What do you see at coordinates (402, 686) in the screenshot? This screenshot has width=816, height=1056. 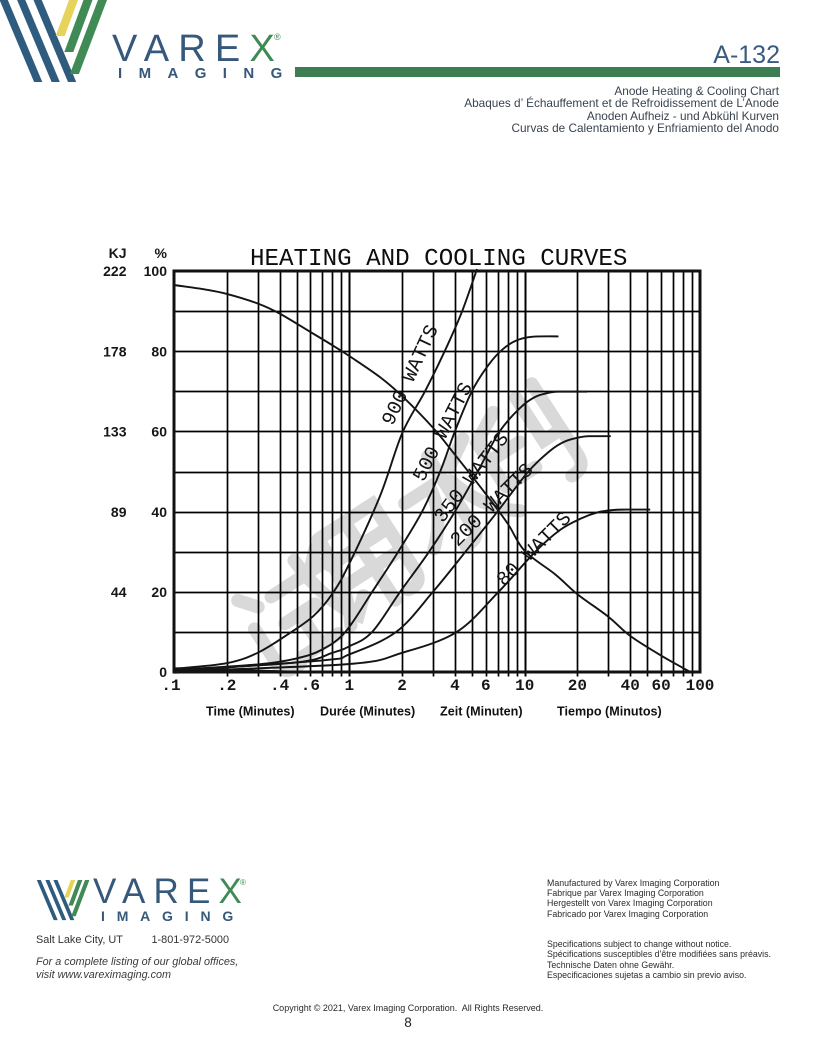 I see `svg-text: 2` at bounding box center [402, 686].